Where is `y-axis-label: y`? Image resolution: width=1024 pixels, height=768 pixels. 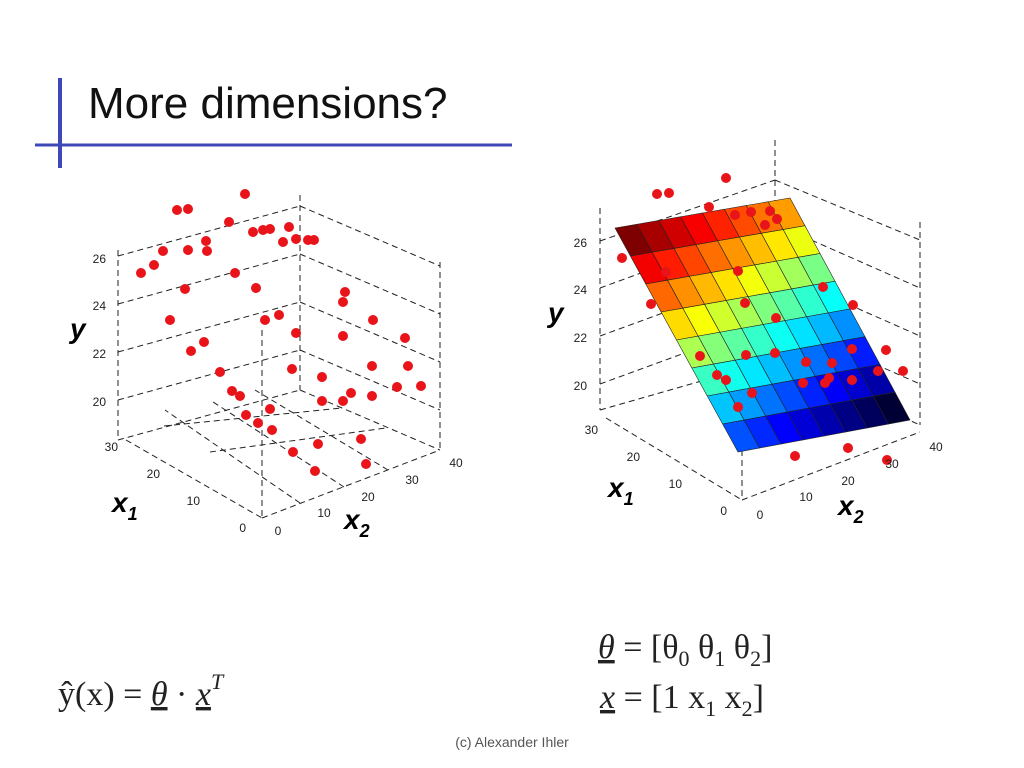 y-axis-label: y is located at coordinates (77, 328).